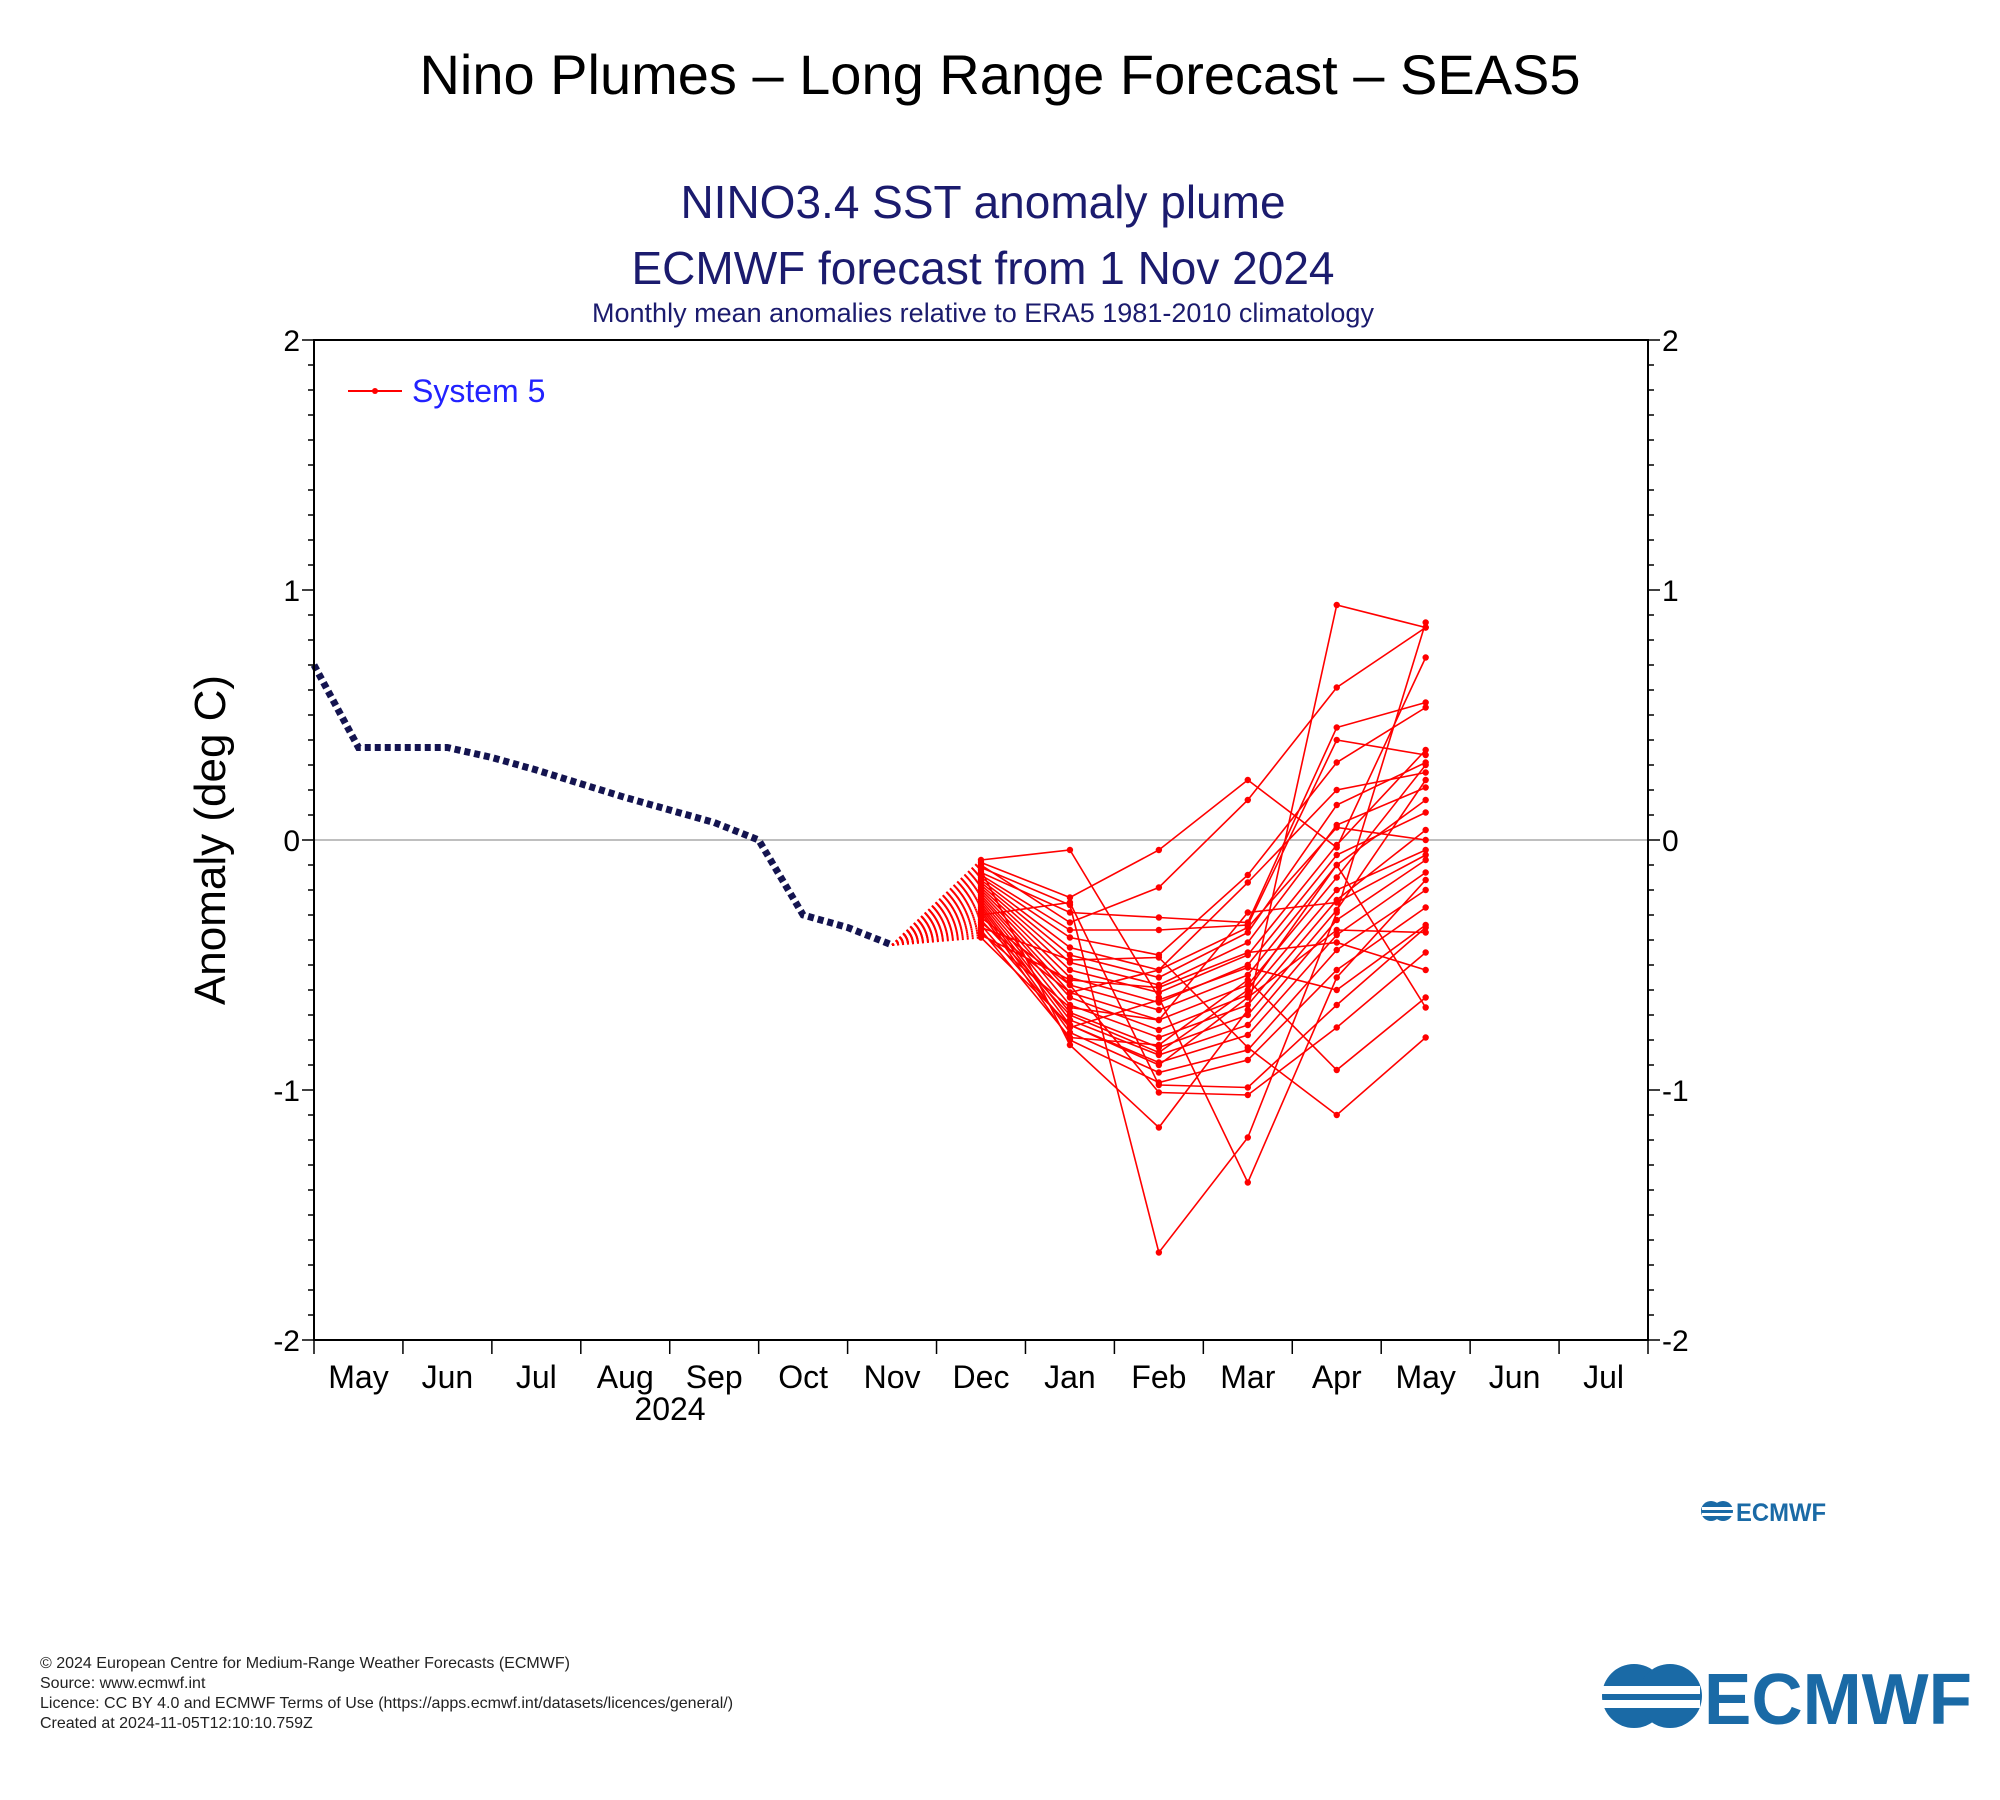 This screenshot has height=1800, width=2000. I want to click on x-tick-label: Jan, so click(1070, 1377).